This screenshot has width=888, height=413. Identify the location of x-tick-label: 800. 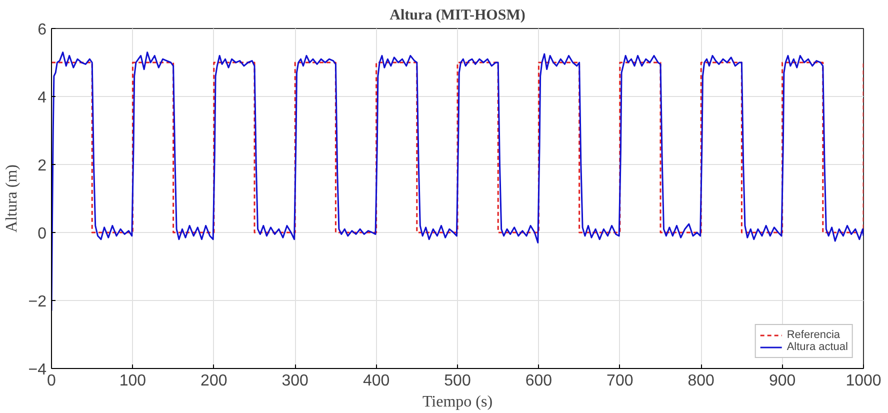
(701, 381).